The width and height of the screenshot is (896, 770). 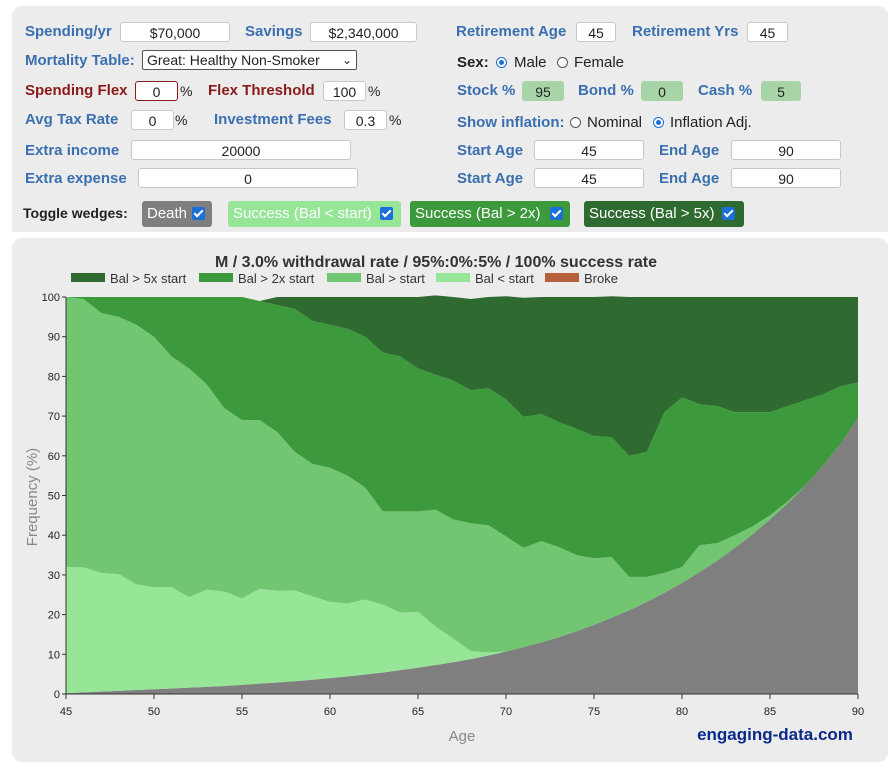 I want to click on tax-input: 0, so click(x=152, y=120).